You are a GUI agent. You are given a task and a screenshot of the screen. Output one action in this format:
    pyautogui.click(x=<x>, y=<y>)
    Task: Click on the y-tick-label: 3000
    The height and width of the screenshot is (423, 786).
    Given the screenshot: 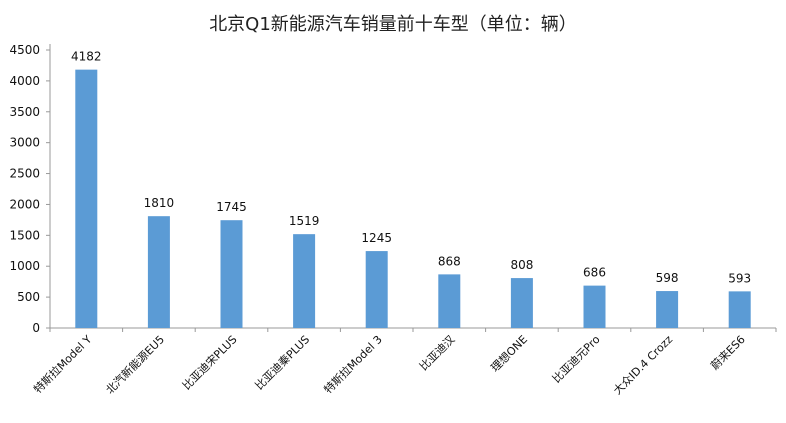 What is the action you would take?
    pyautogui.click(x=24, y=143)
    